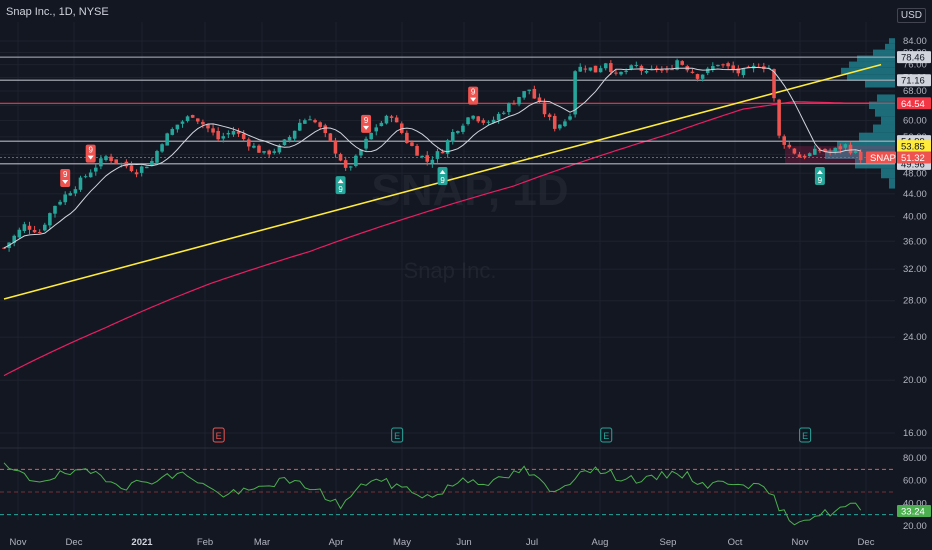  I want to click on time-tick-label: Nov, so click(18, 542).